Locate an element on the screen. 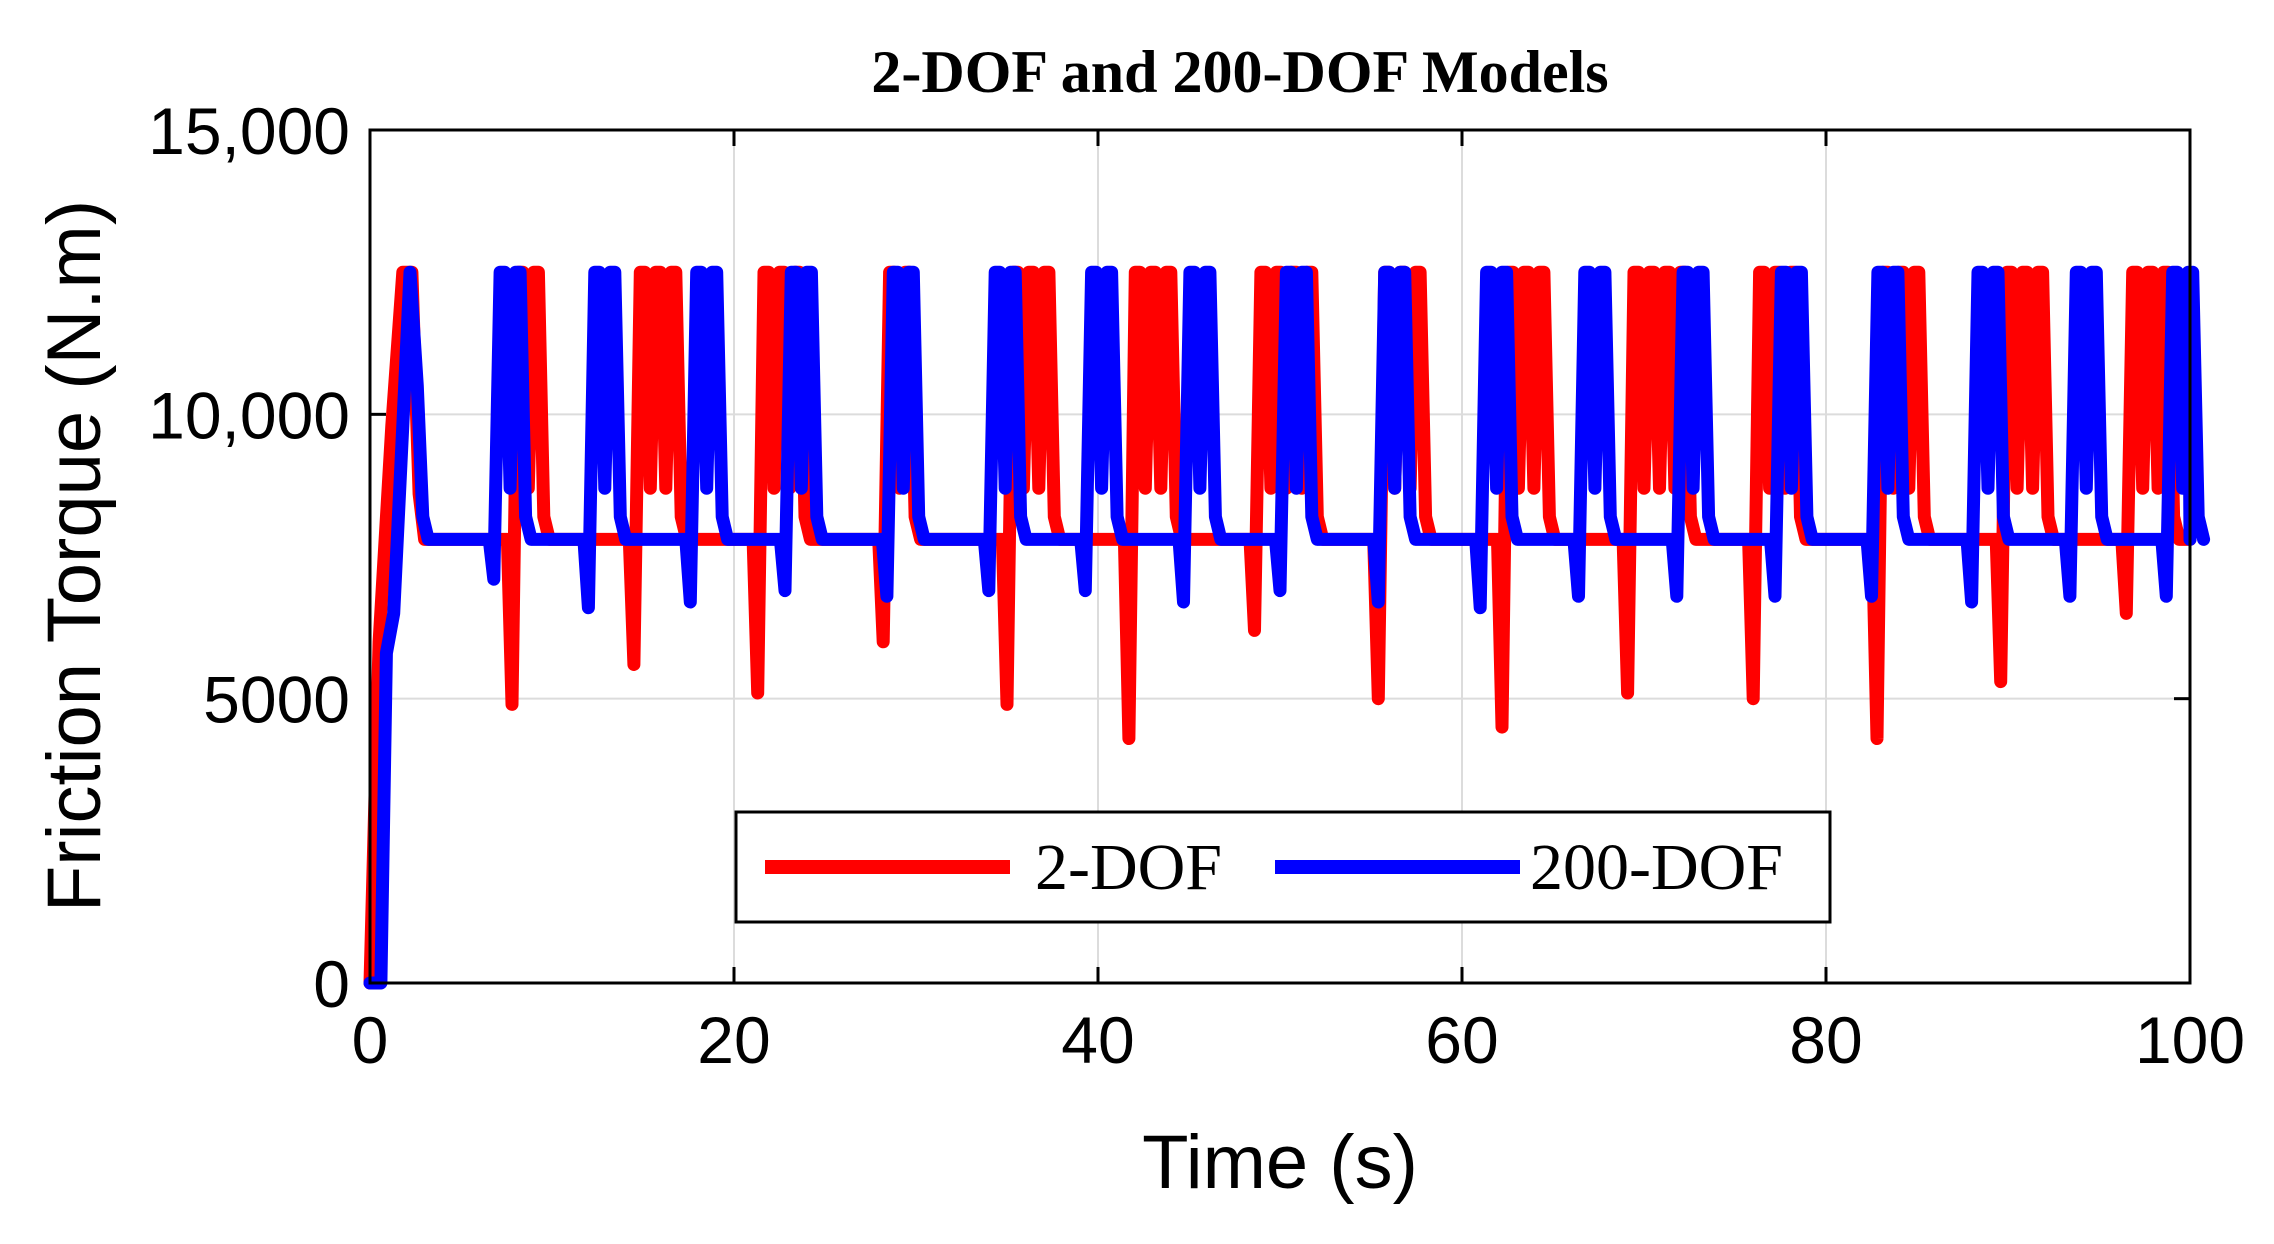 The height and width of the screenshot is (1244, 2274). y-tick-label: 15,000 is located at coordinates (249, 131).